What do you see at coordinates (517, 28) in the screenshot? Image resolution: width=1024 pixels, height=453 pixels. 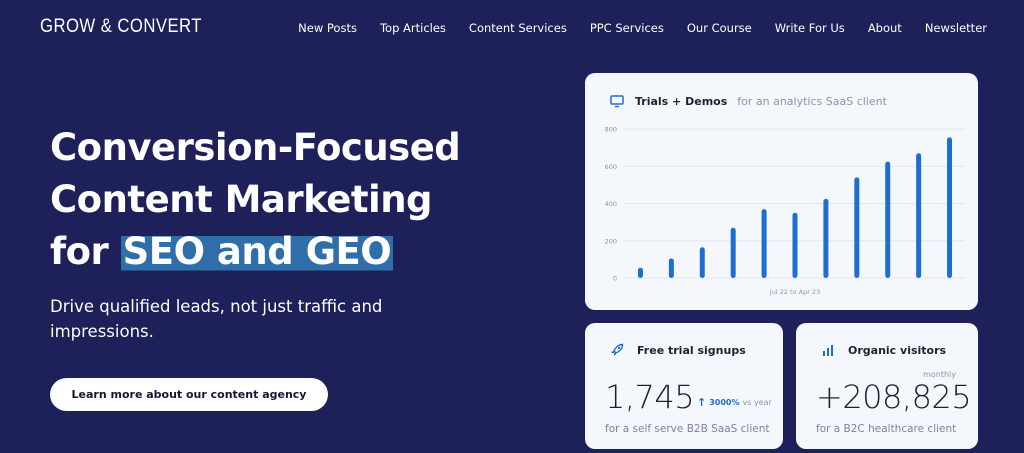 I see `nav-content-services: Content Services` at bounding box center [517, 28].